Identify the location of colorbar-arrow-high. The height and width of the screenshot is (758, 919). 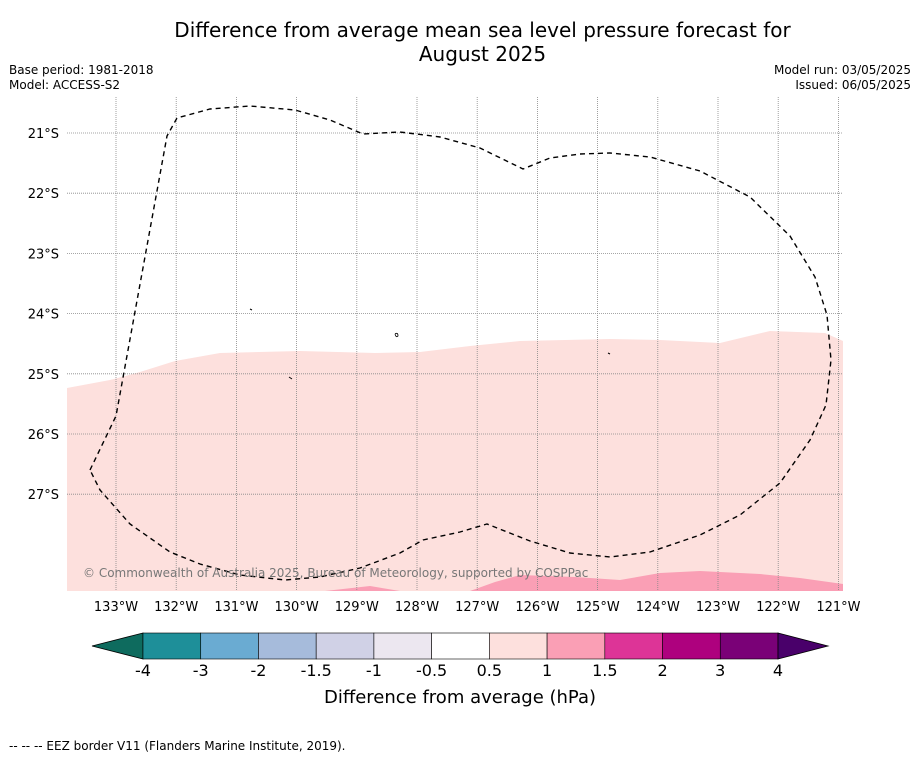
(803, 646).